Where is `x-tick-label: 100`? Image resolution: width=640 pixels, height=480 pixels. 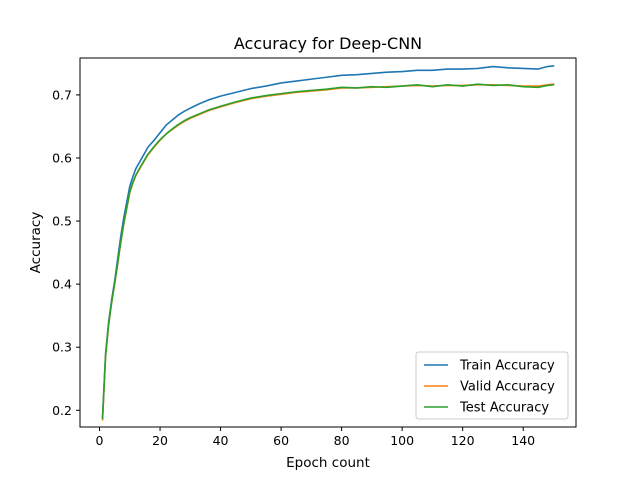
x-tick-label: 100 is located at coordinates (402, 440).